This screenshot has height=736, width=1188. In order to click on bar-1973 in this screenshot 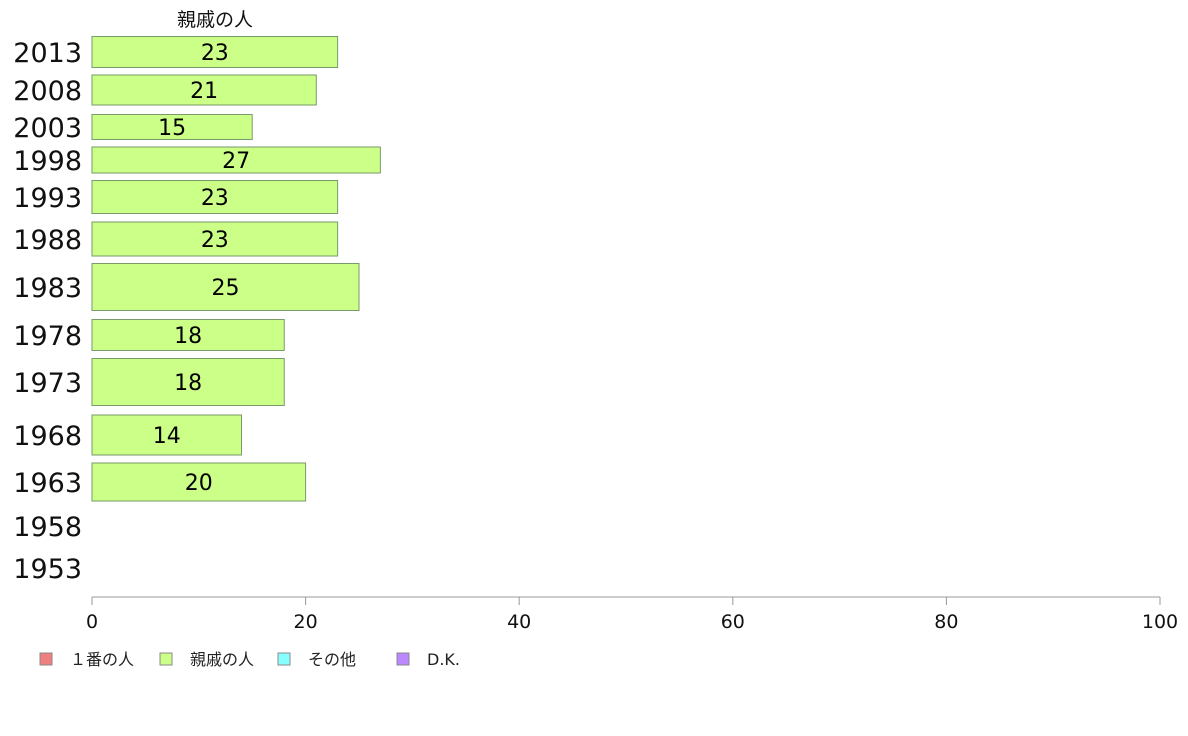, I will do `click(188, 382)`.